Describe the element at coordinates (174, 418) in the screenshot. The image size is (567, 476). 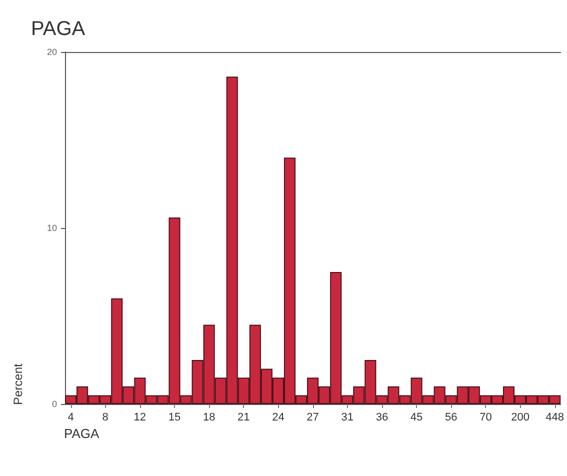
I see `x-tick-label: 15` at that location.